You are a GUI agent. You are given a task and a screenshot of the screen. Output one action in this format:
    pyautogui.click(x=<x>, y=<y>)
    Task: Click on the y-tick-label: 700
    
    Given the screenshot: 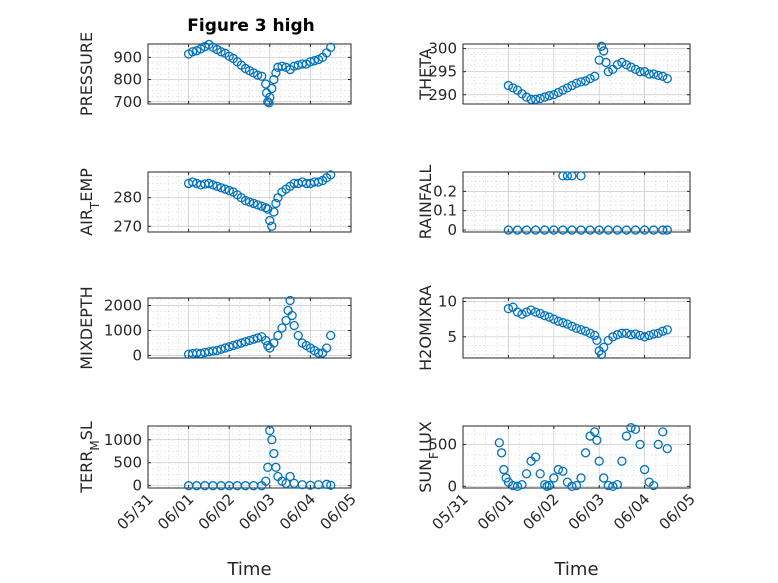 What is the action you would take?
    pyautogui.click(x=127, y=102)
    